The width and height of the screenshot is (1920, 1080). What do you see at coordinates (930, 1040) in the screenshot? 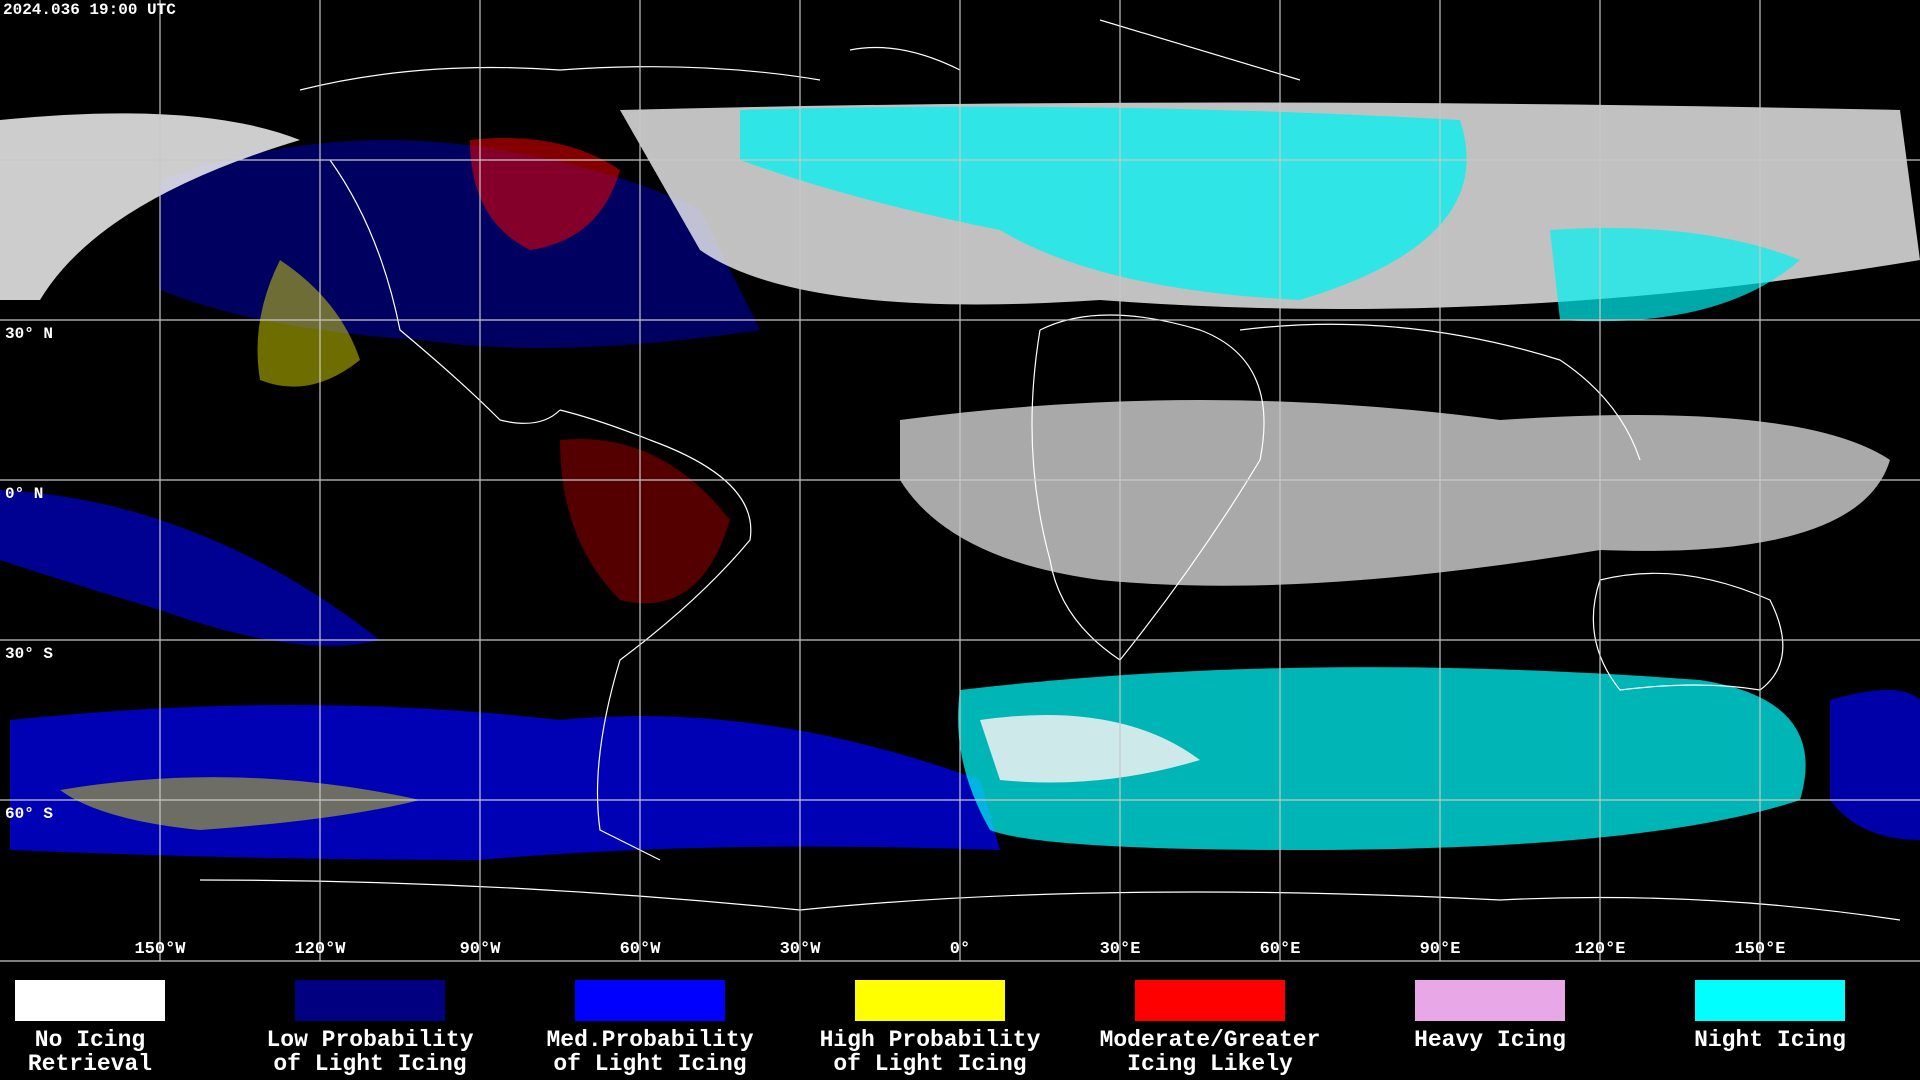
I see `legend-label: High Probability` at bounding box center [930, 1040].